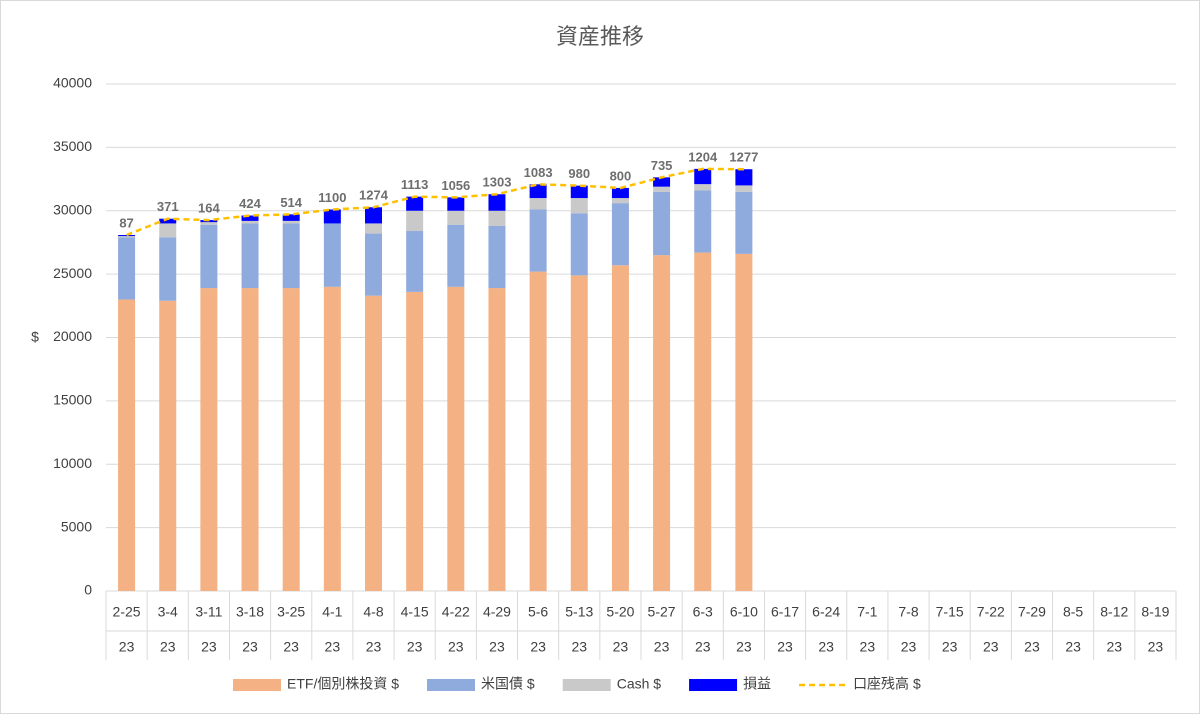 This screenshot has width=1200, height=714. I want to click on data-label: 1056, so click(455, 185).